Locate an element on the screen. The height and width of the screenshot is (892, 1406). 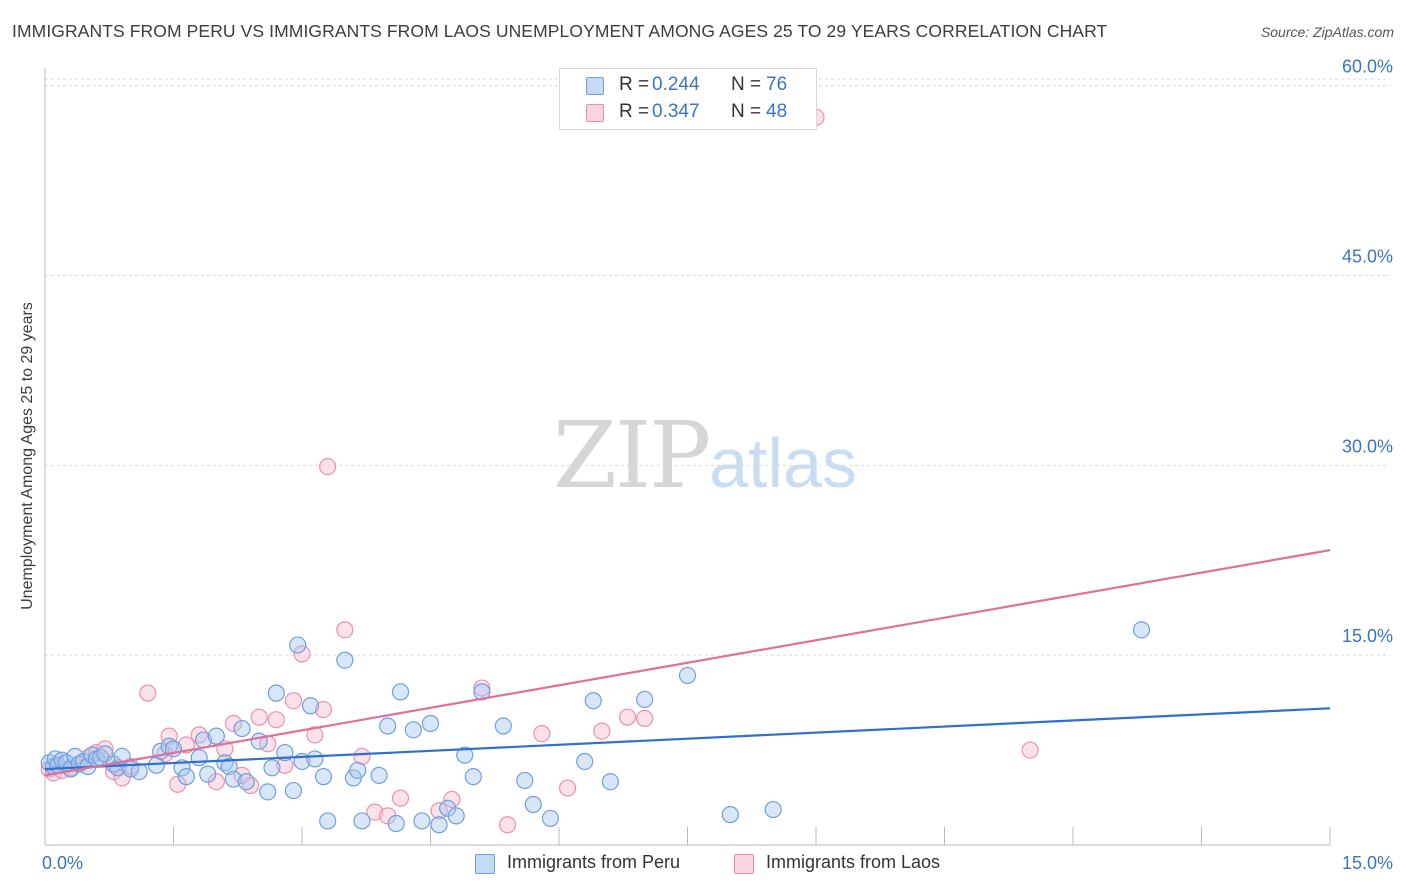
watermark-zip: ZIP is located at coordinates (632, 455).